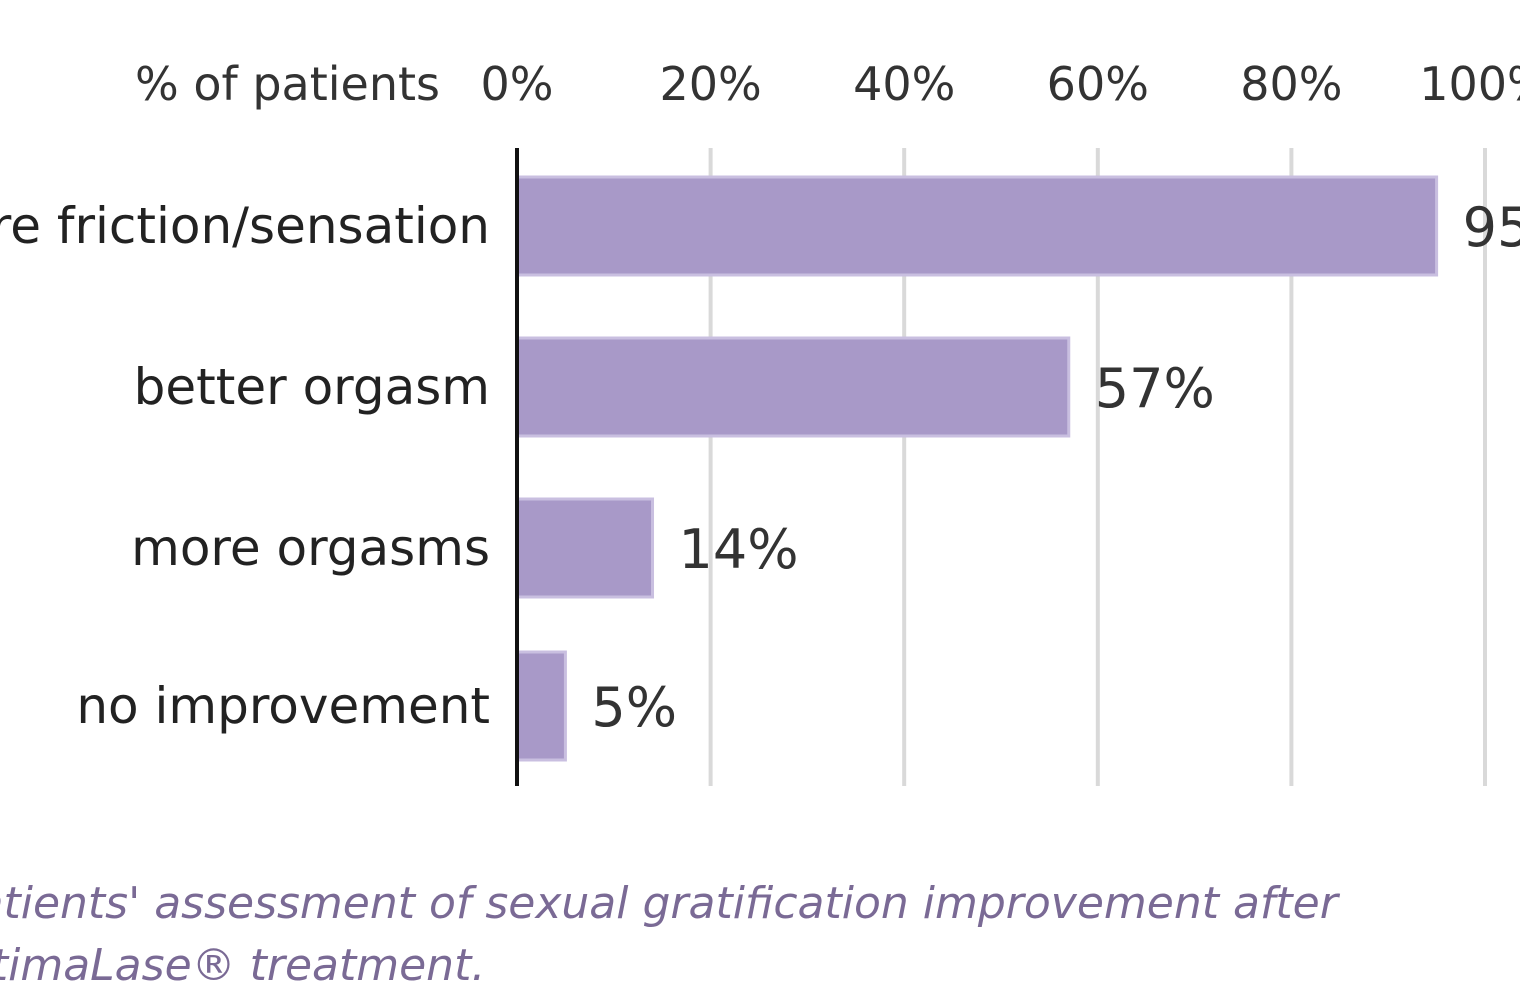 The width and height of the screenshot is (1520, 1008). Describe the element at coordinates (242, 965) in the screenshot. I see `caption-line-2: IntimaLase® treatment.` at that location.